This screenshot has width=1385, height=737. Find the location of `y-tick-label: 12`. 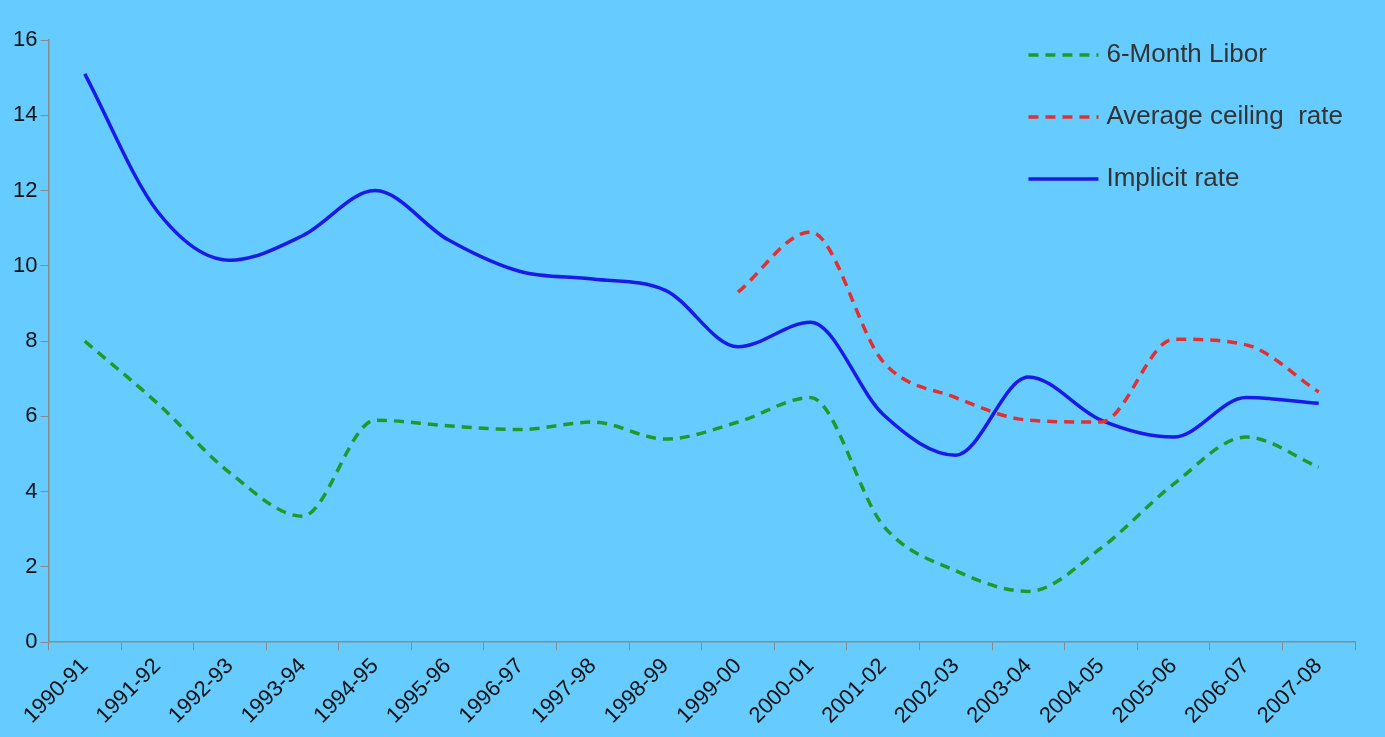

y-tick-label: 12 is located at coordinates (25, 189).